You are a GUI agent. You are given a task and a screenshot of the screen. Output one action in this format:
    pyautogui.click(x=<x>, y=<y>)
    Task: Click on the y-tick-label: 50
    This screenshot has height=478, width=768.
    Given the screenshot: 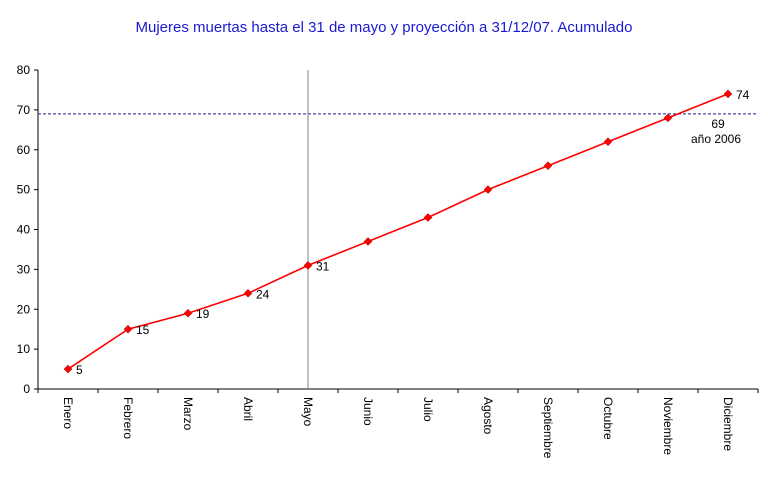 What is the action you would take?
    pyautogui.click(x=24, y=190)
    